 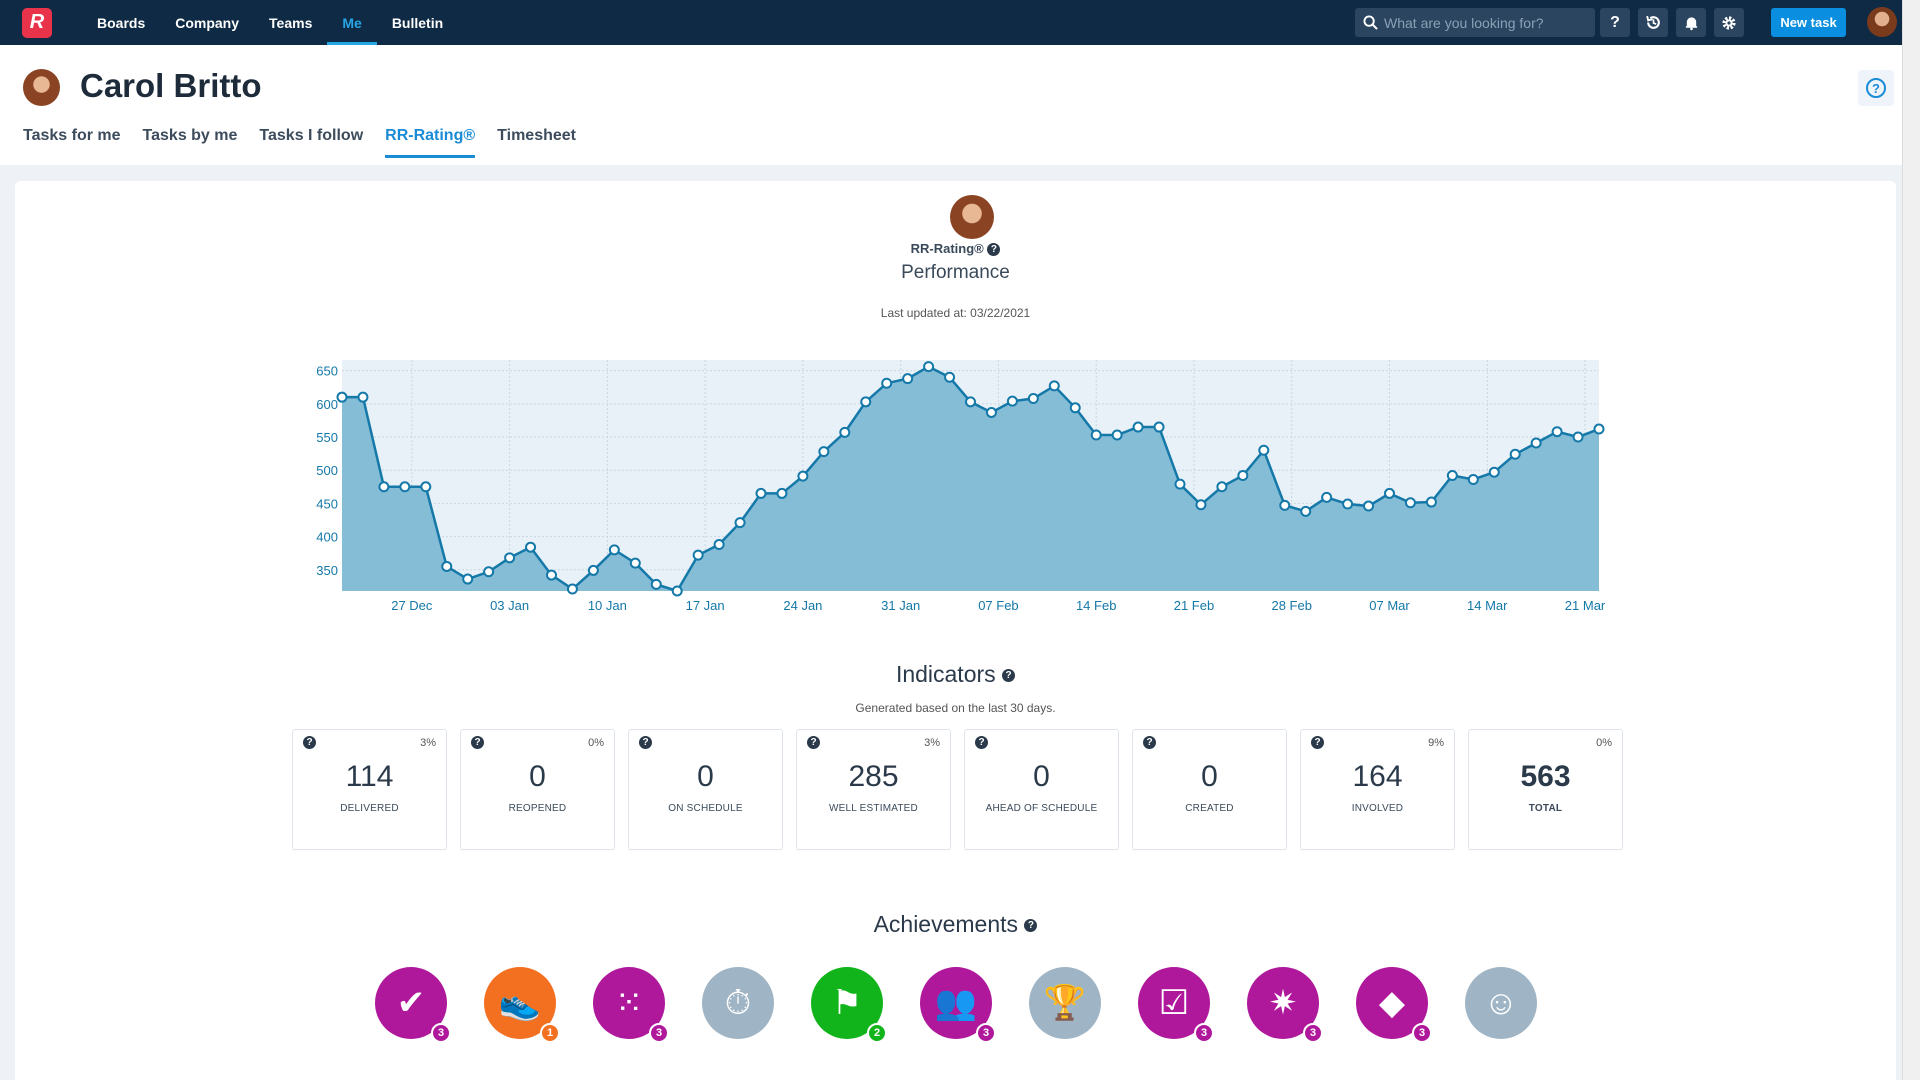 What do you see at coordinates (1545, 776) in the screenshot?
I see `indicator-value: 563` at bounding box center [1545, 776].